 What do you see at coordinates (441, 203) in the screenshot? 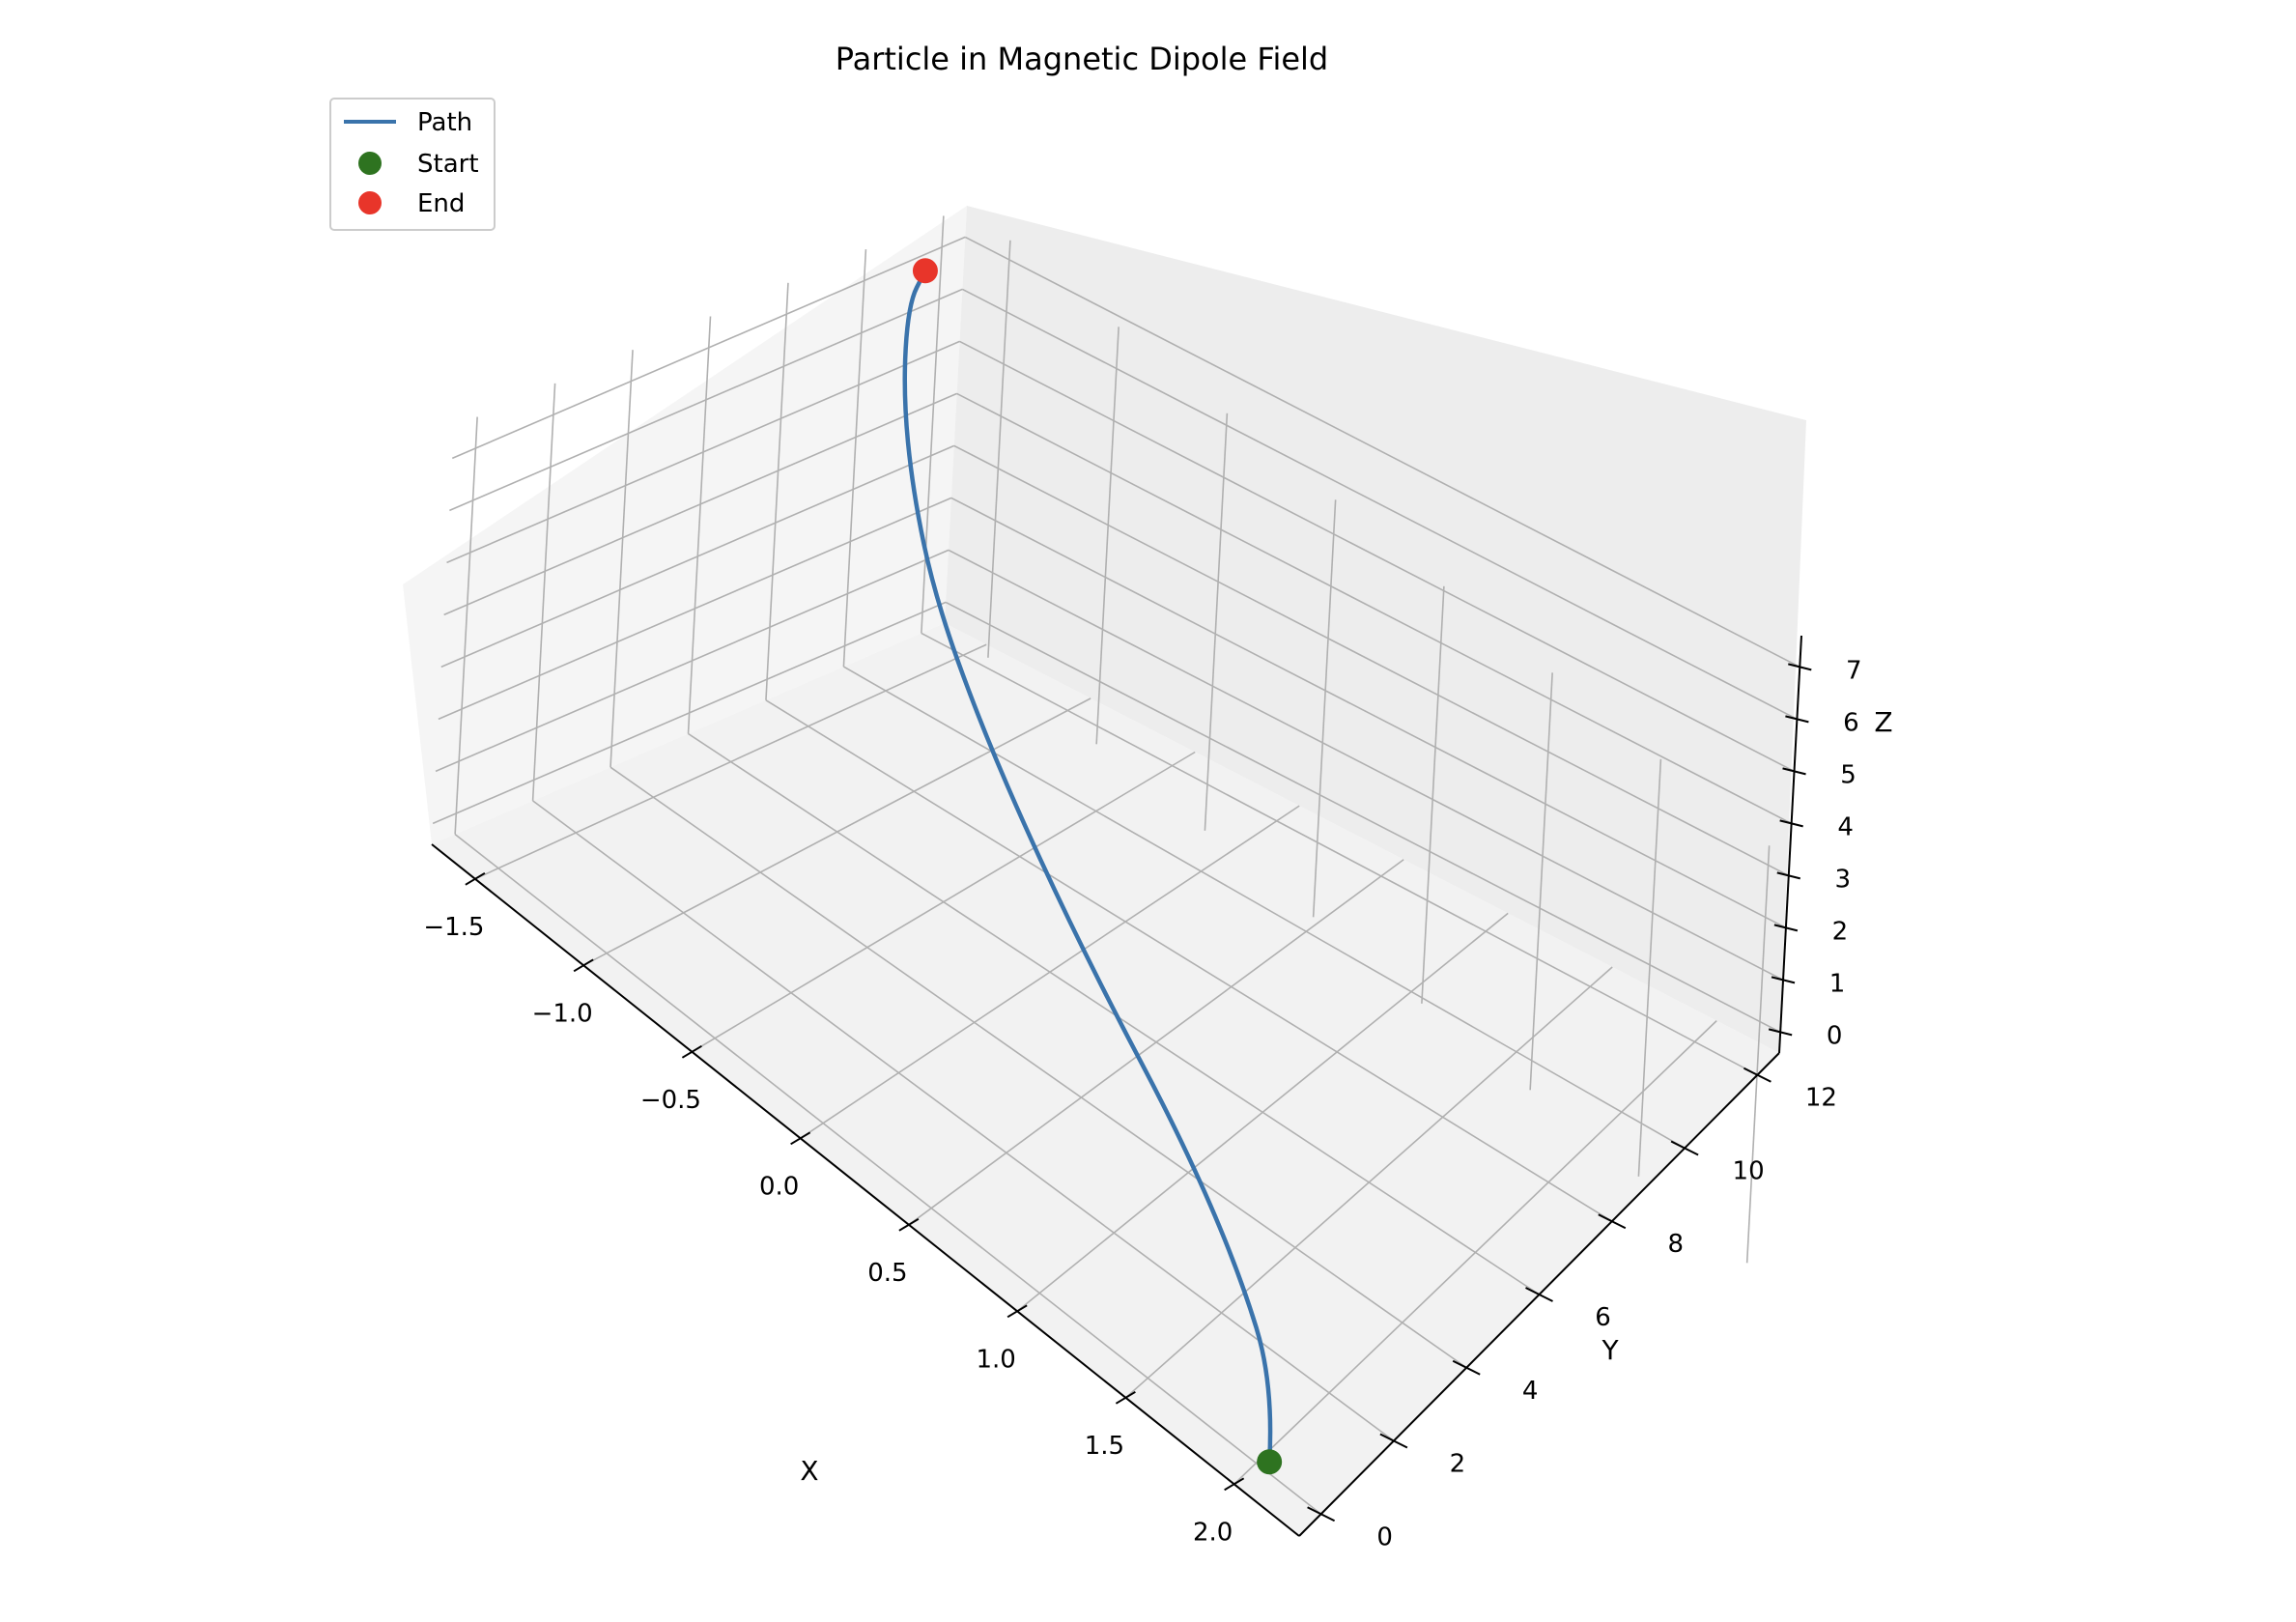
I see `legend-label-end: End` at bounding box center [441, 203].